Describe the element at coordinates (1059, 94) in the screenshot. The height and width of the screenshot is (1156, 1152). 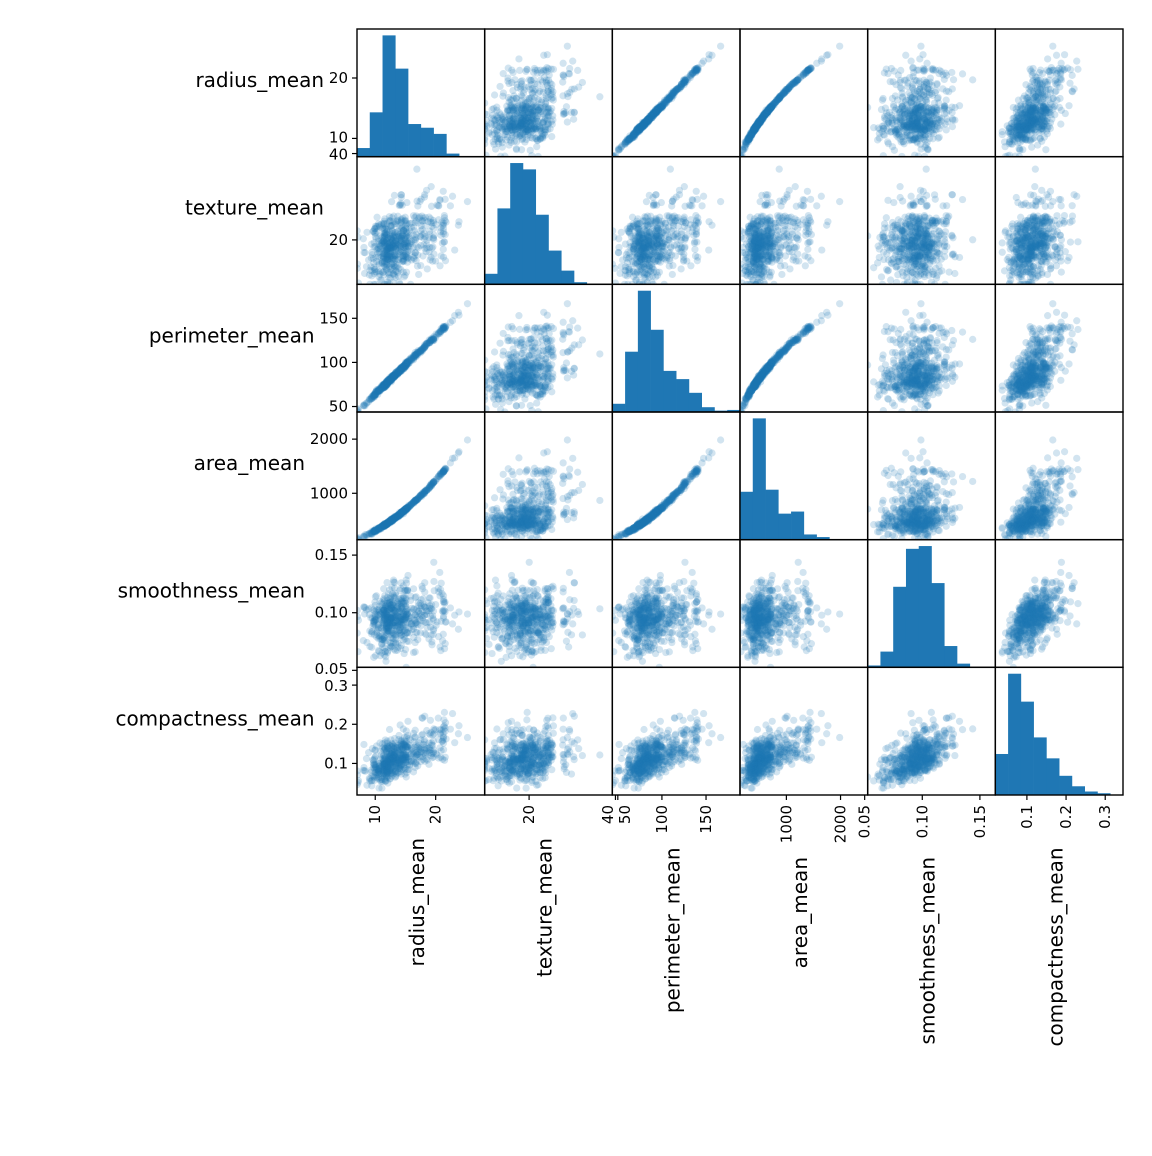
I see `panel-radius_mean-vs-compactness_mean` at that location.